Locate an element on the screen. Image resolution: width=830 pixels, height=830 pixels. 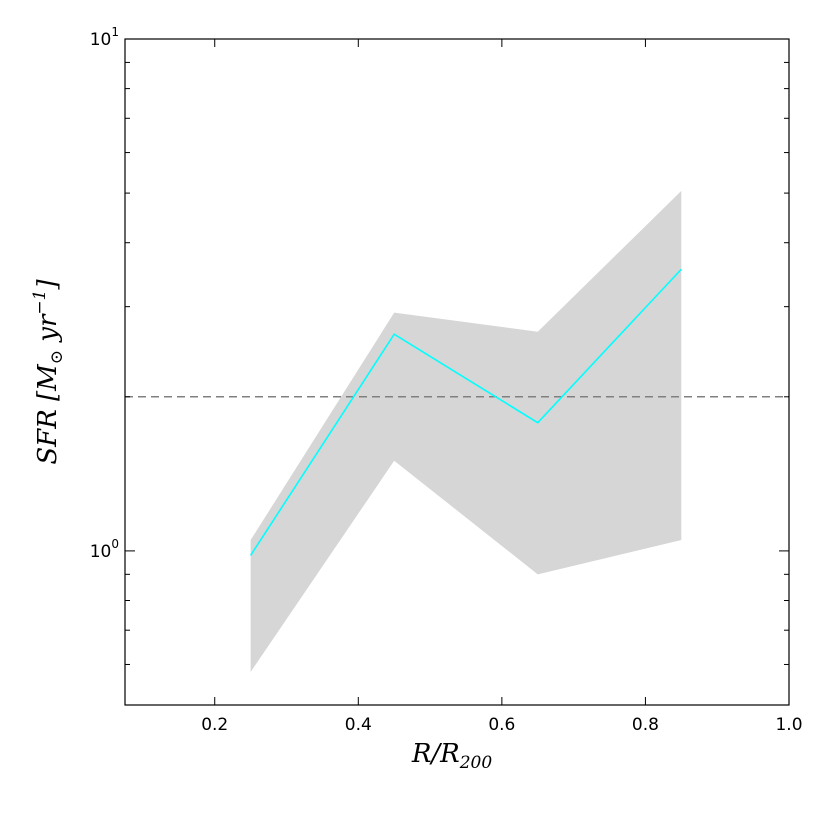
x-axis-label: R/R200 is located at coordinates (452, 756).